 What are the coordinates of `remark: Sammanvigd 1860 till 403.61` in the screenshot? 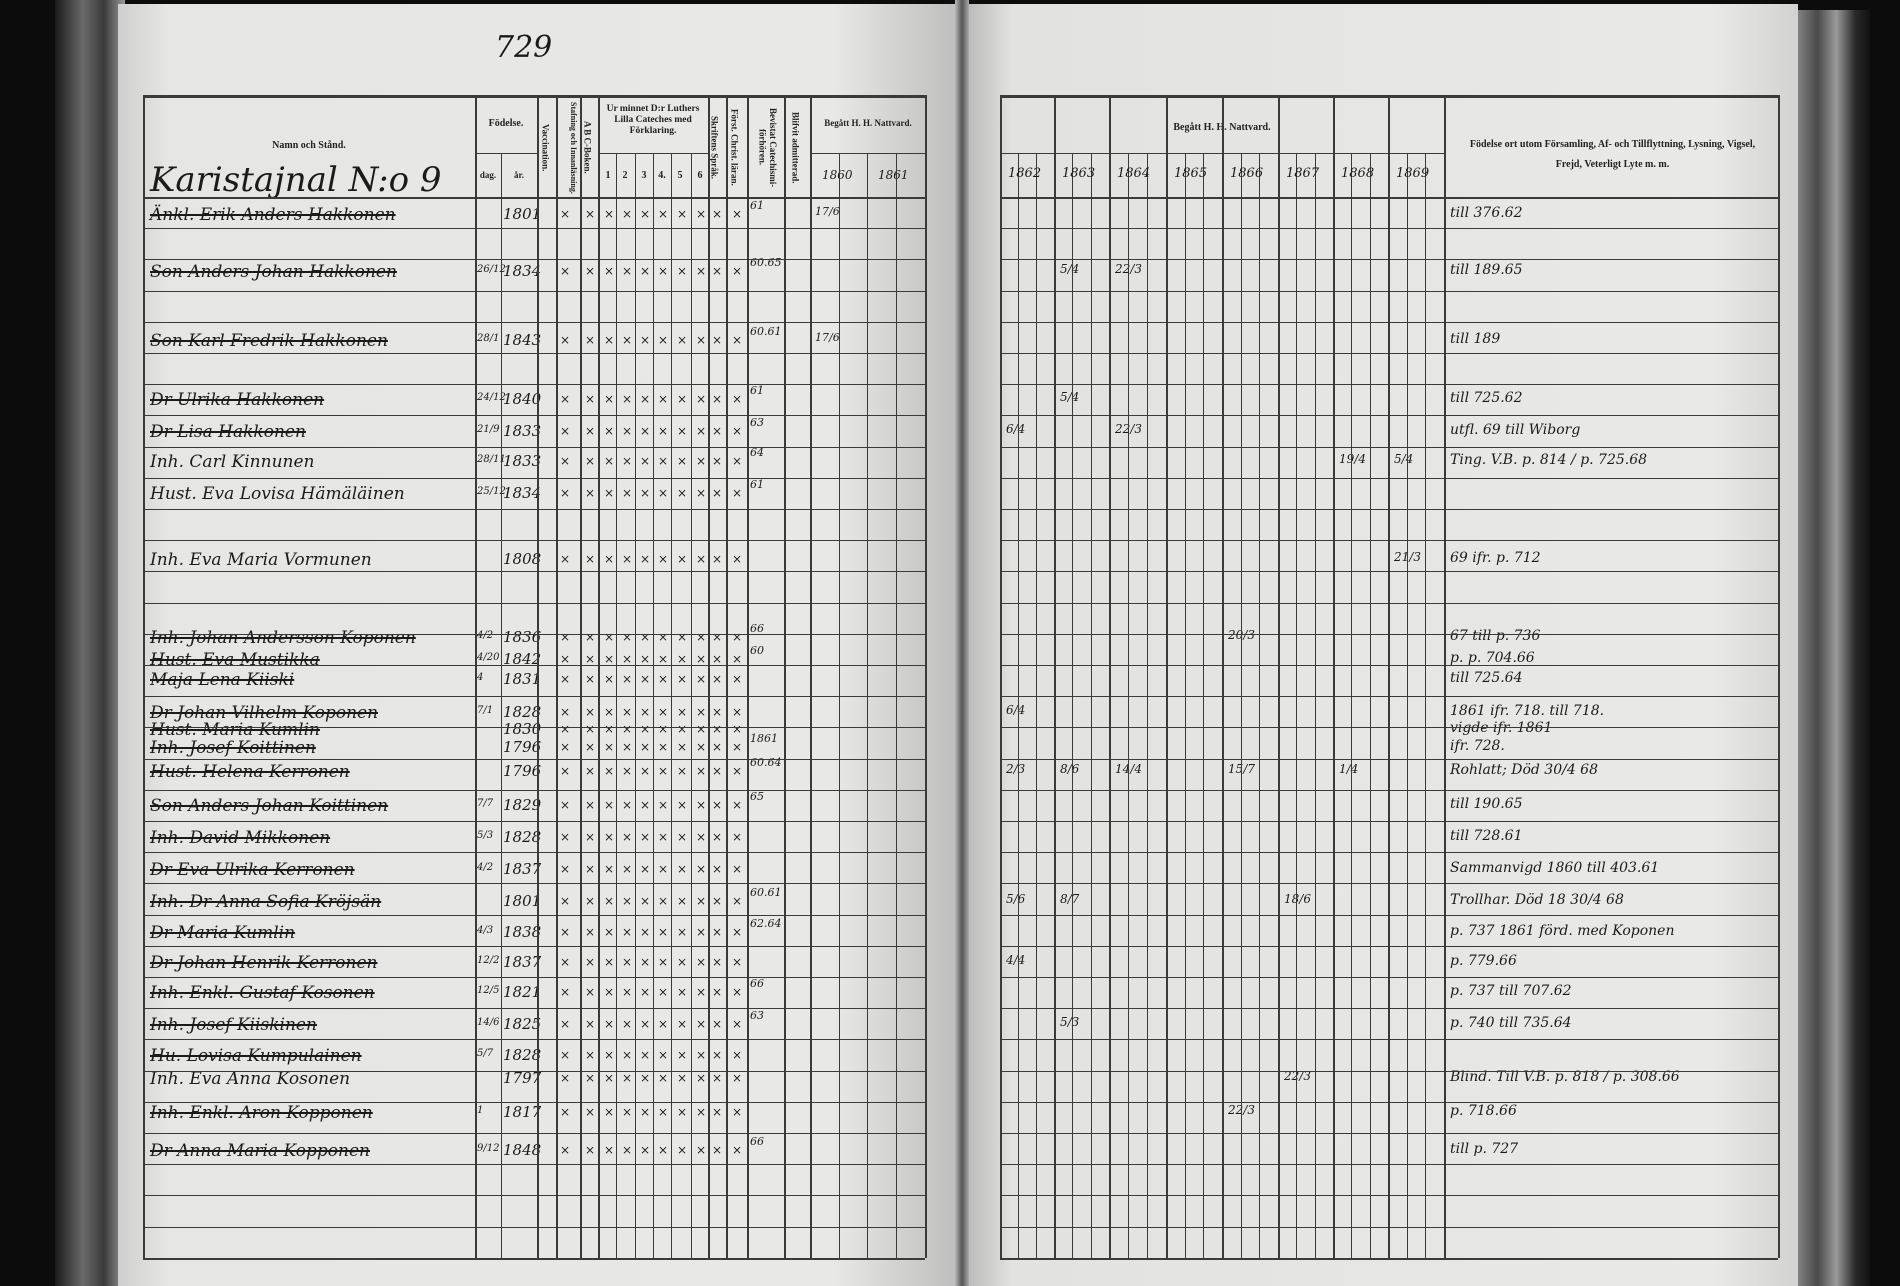 It's located at (1555, 868).